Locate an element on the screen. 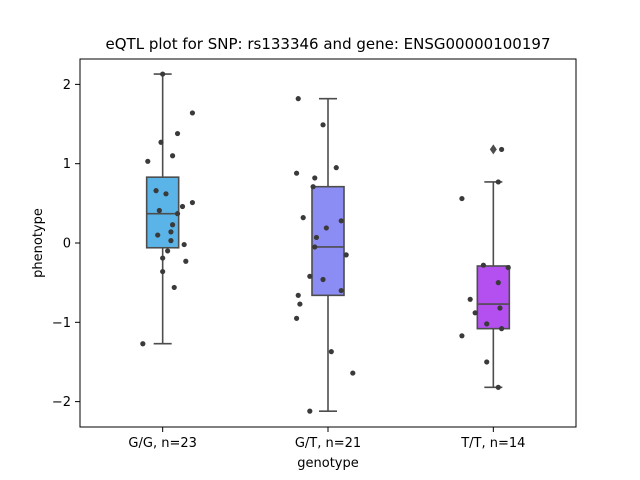 Image resolution: width=640 pixels, height=480 pixels. box-gg is located at coordinates (162, 209).